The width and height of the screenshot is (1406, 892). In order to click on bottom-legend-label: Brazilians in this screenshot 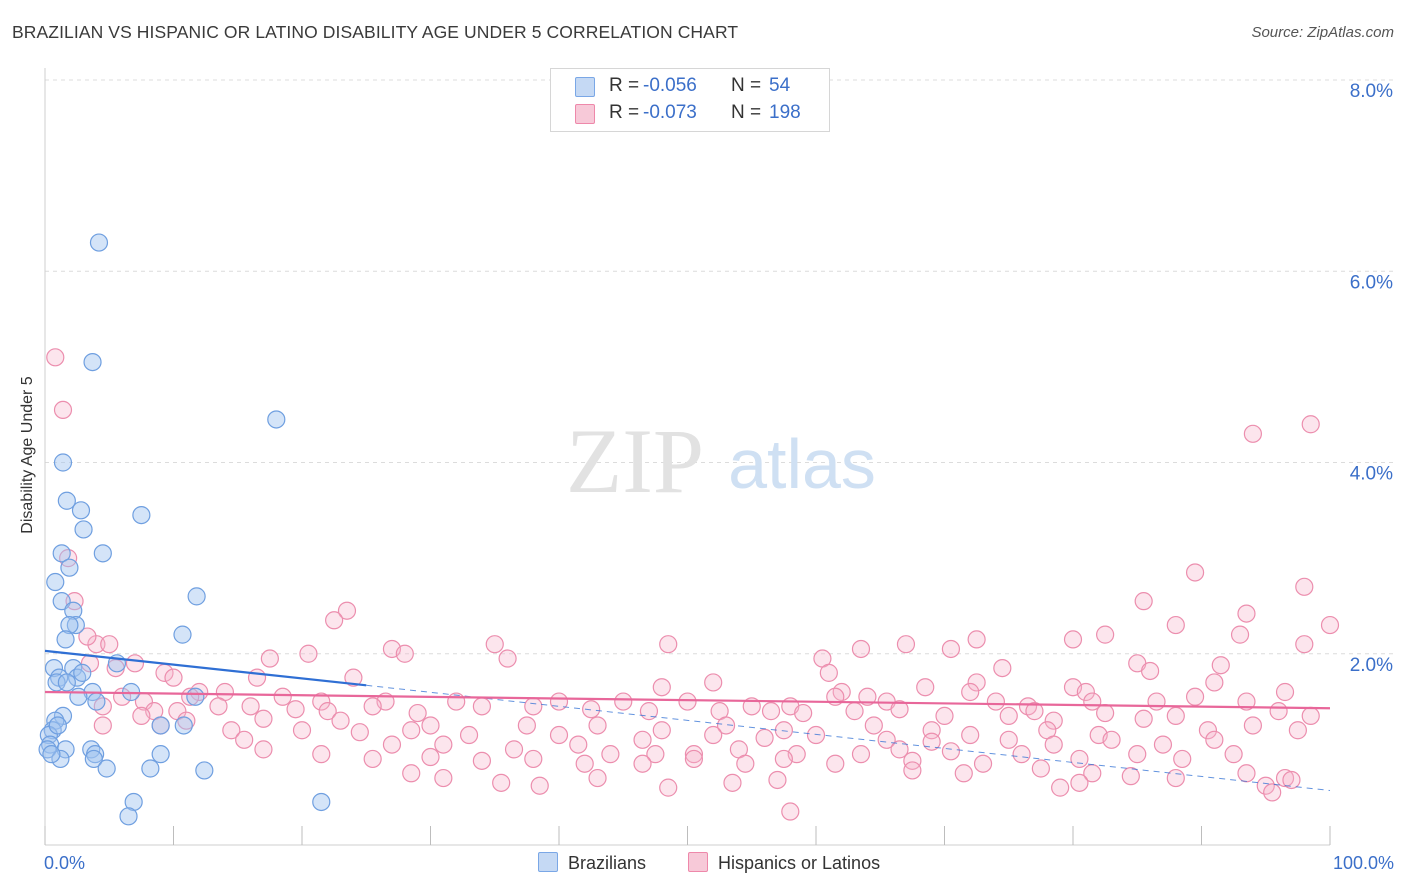, I will do `click(607, 863)`.